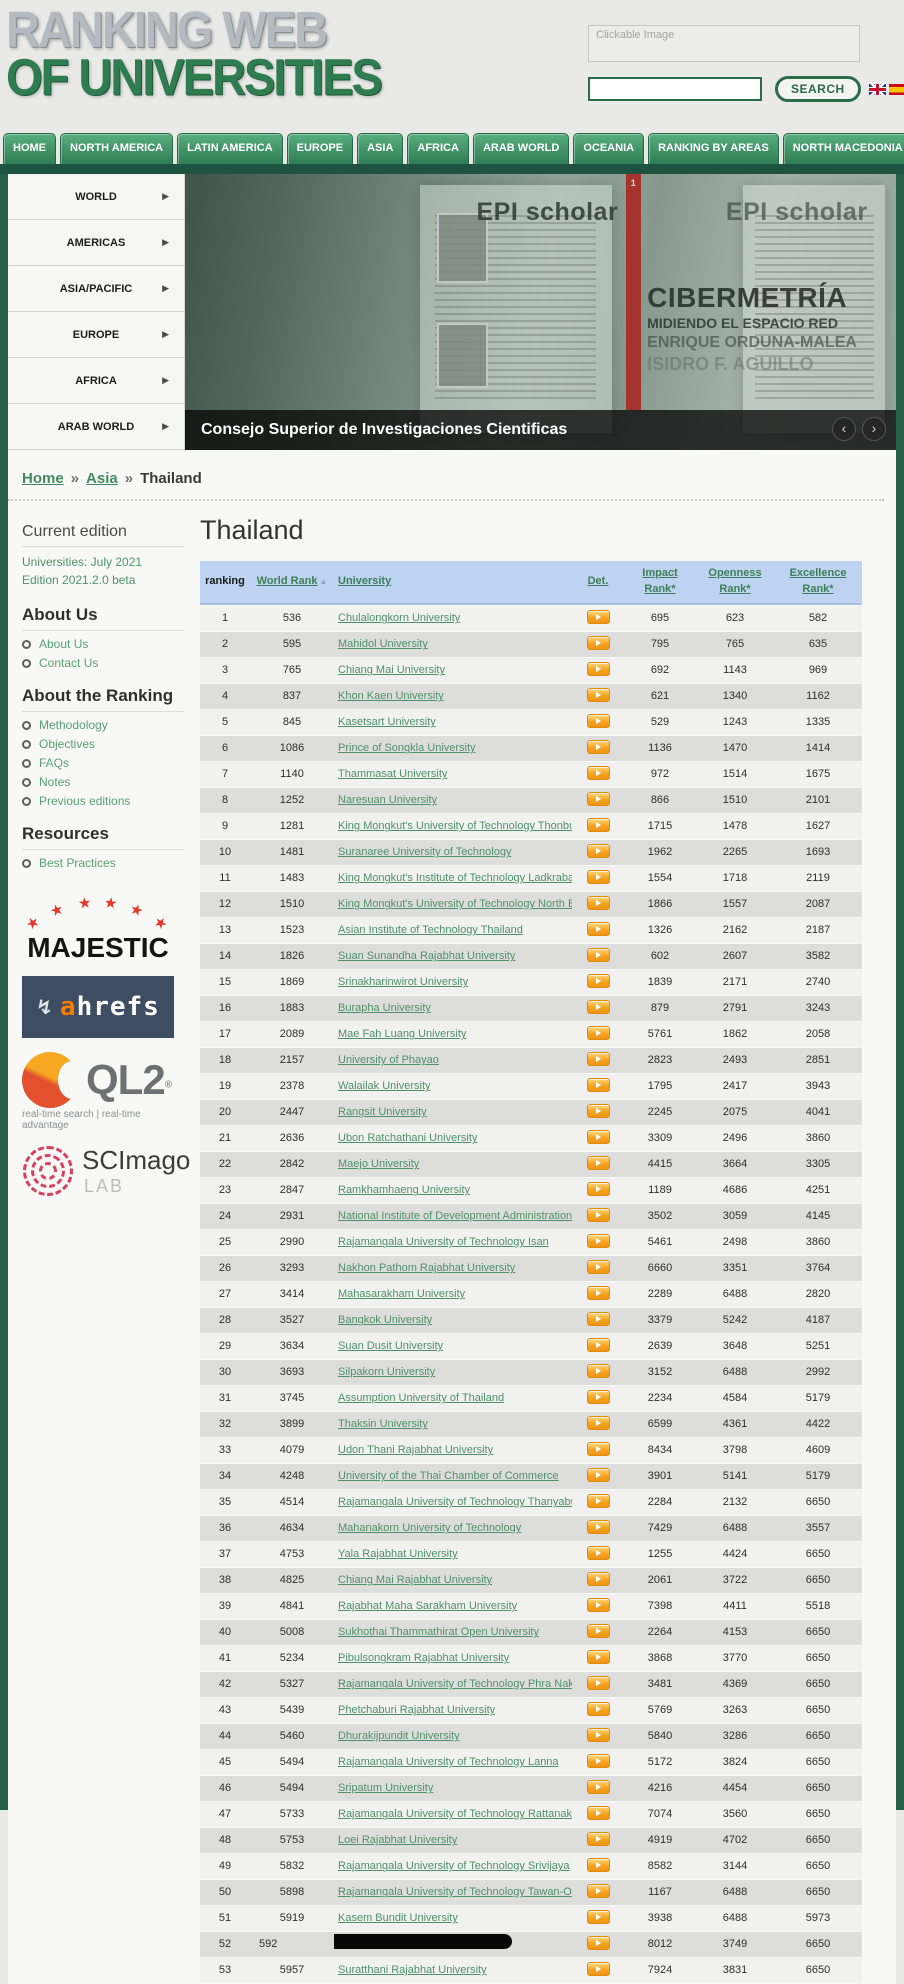 This screenshot has width=904, height=1984. What do you see at coordinates (391, 696) in the screenshot?
I see `university-link: Khon Kaen University` at bounding box center [391, 696].